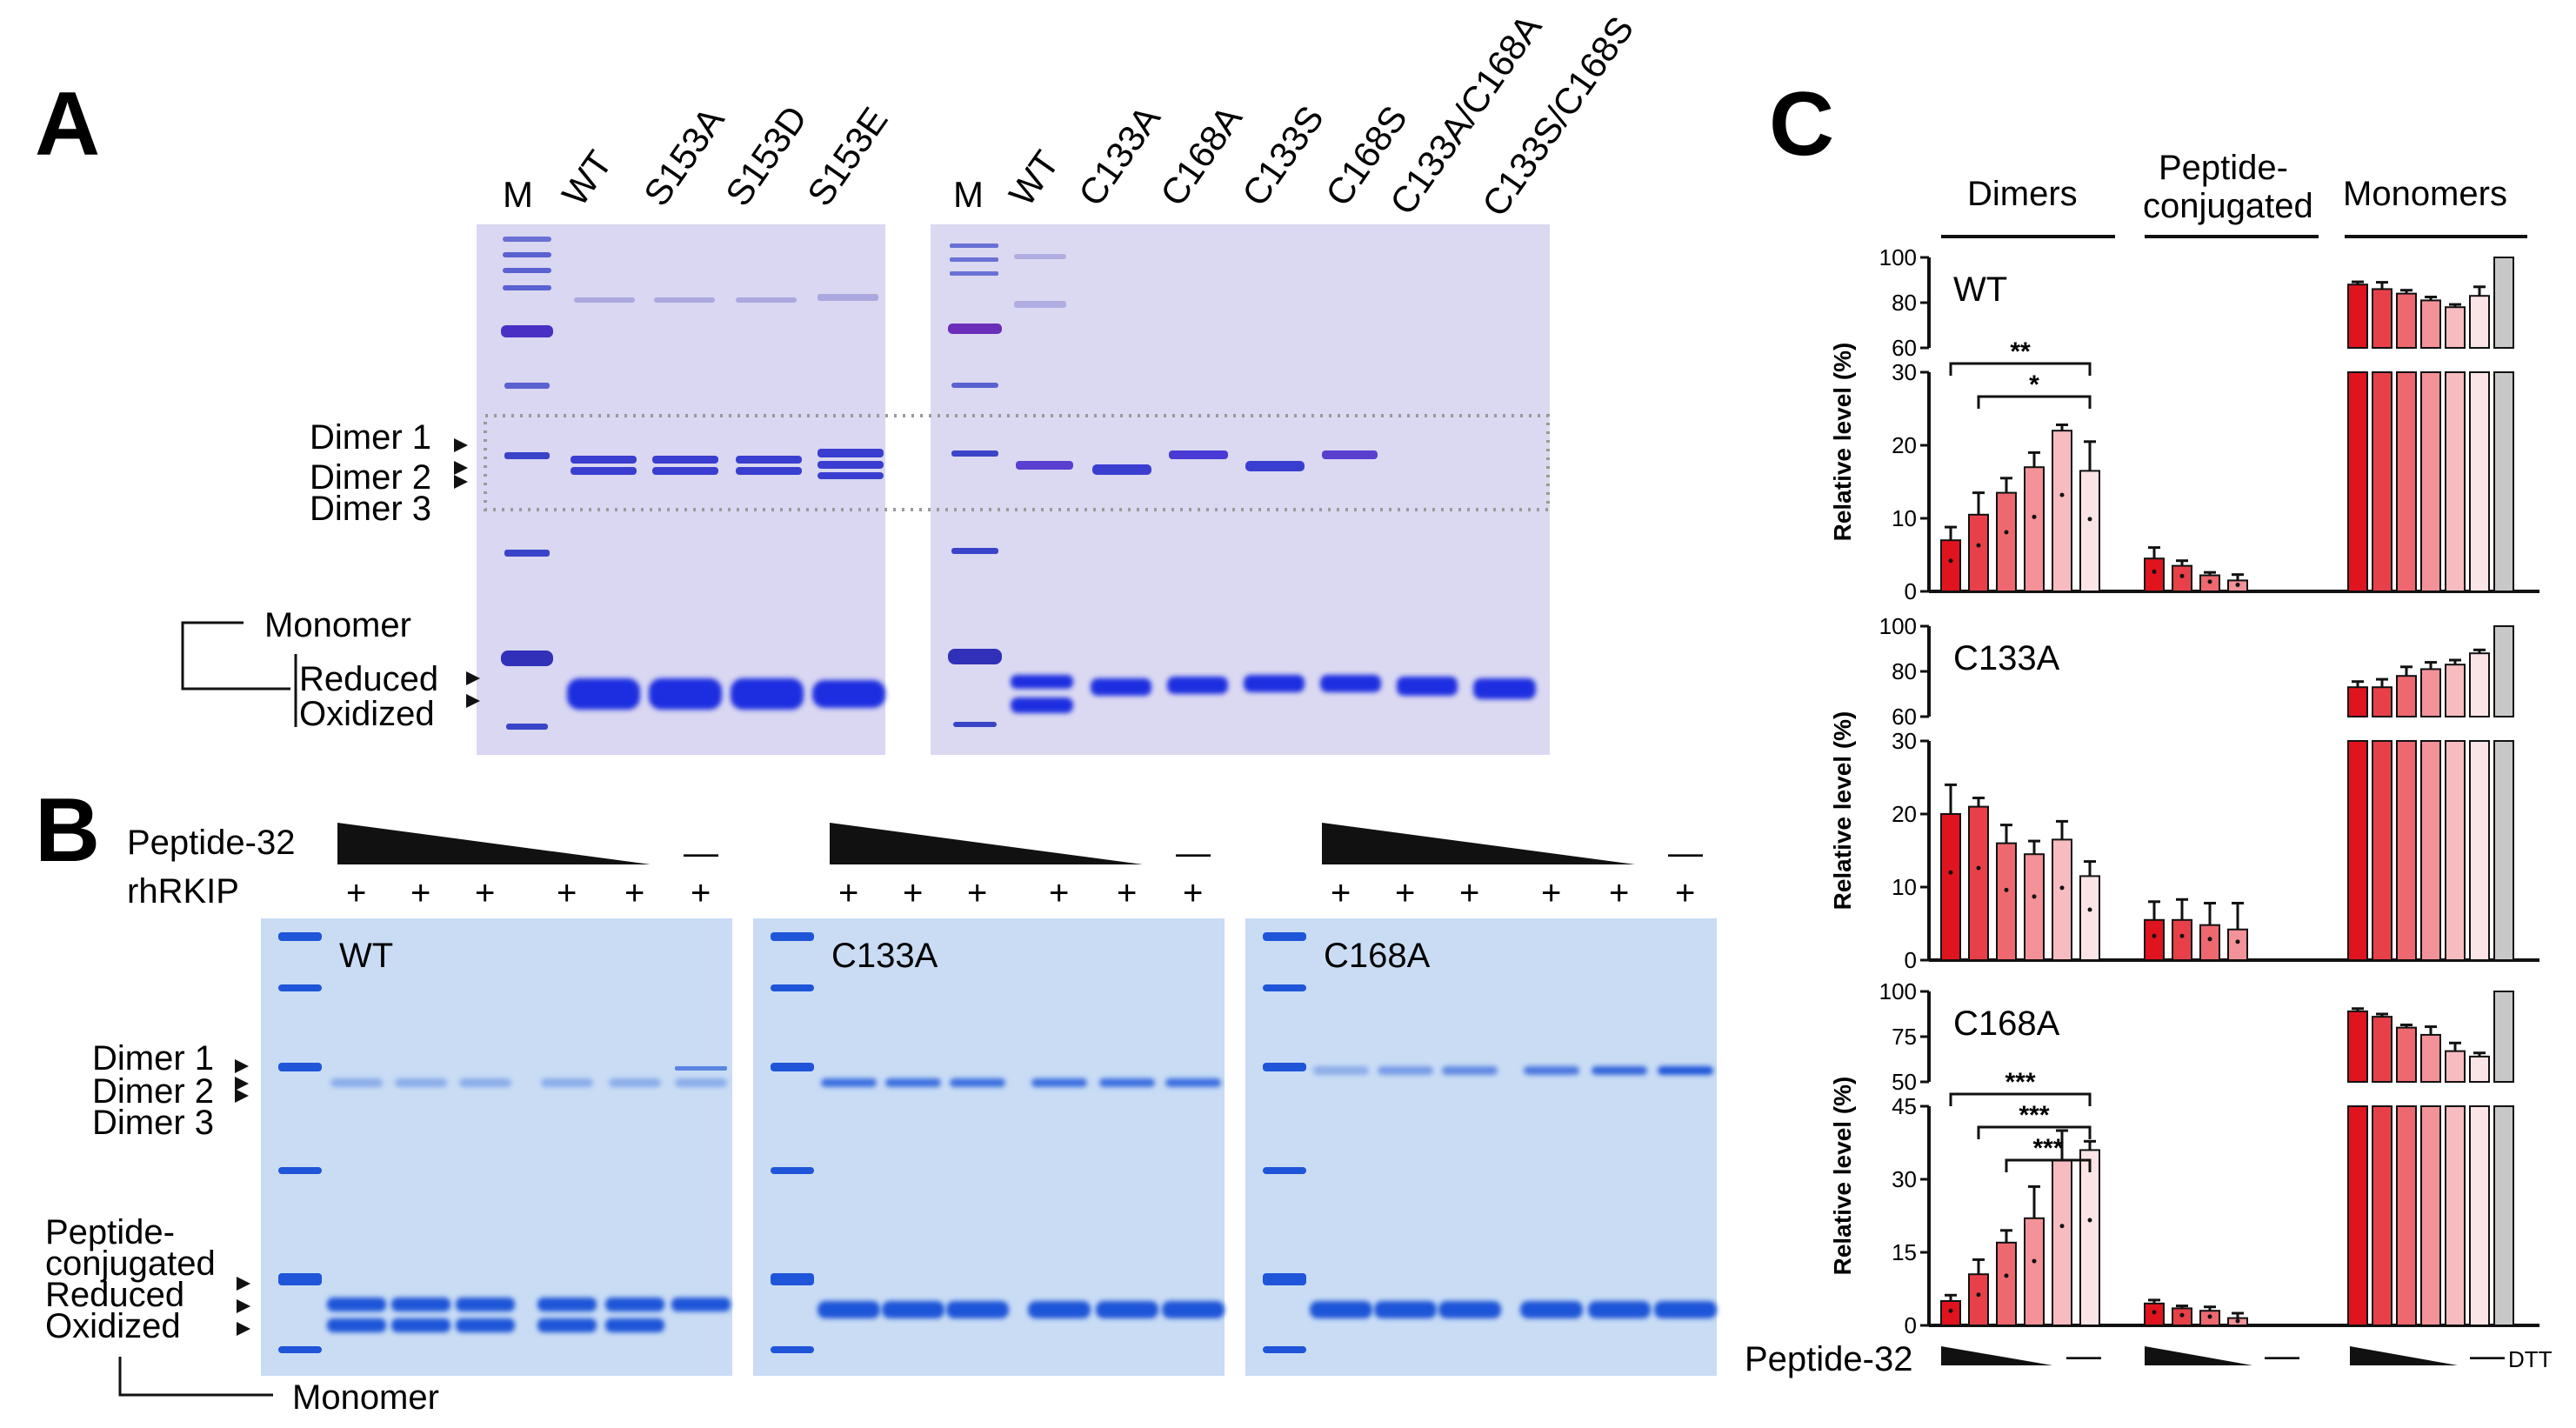 This screenshot has width=2576, height=1428. What do you see at coordinates (2223, 168) in the screenshot?
I see `c-header-peptide: Peptide-` at bounding box center [2223, 168].